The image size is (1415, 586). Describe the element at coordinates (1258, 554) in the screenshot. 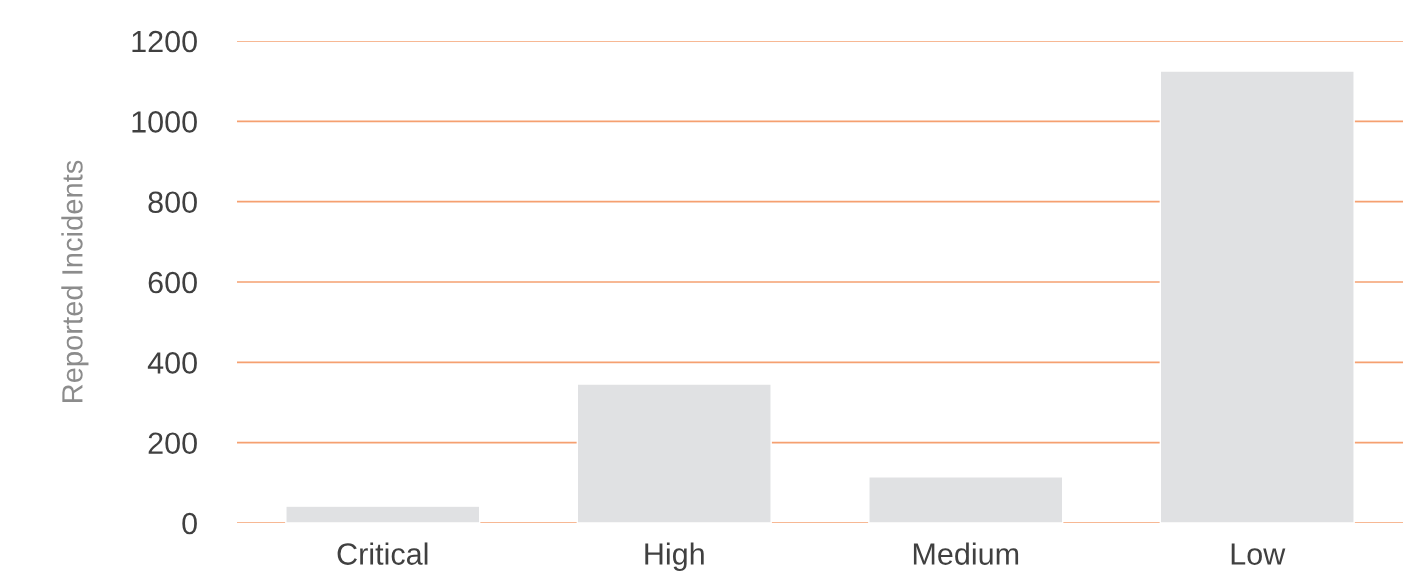

I see `x-tick-label: Low` at that location.